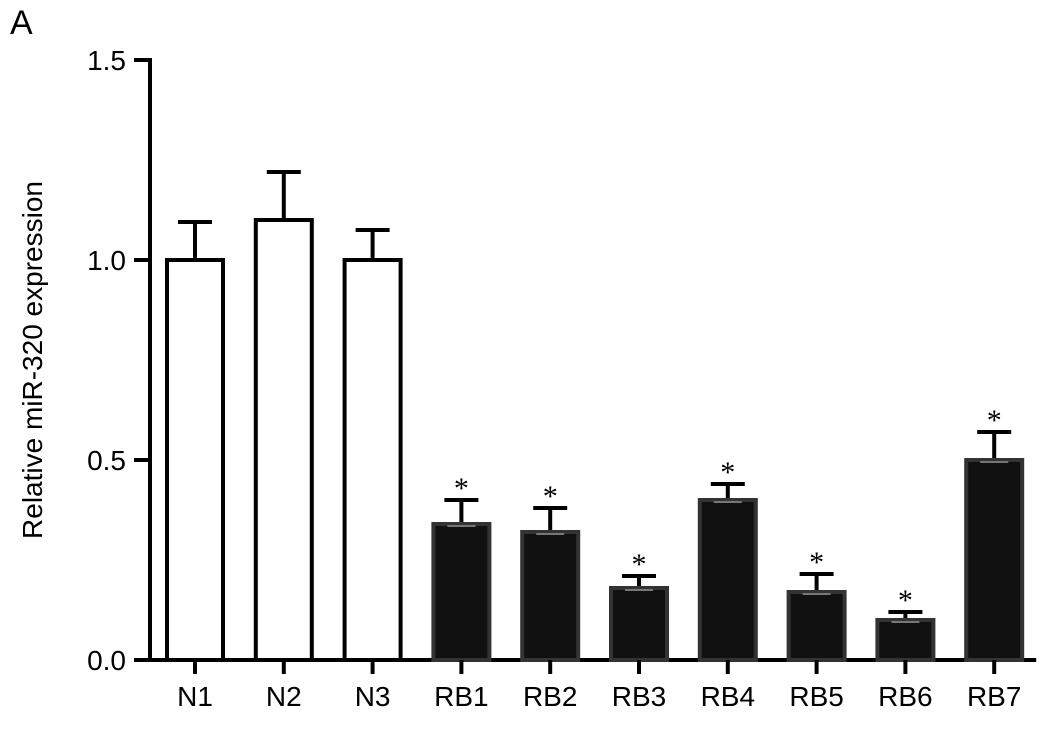 This screenshot has height=731, width=1063. I want to click on bar-n2, so click(284, 440).